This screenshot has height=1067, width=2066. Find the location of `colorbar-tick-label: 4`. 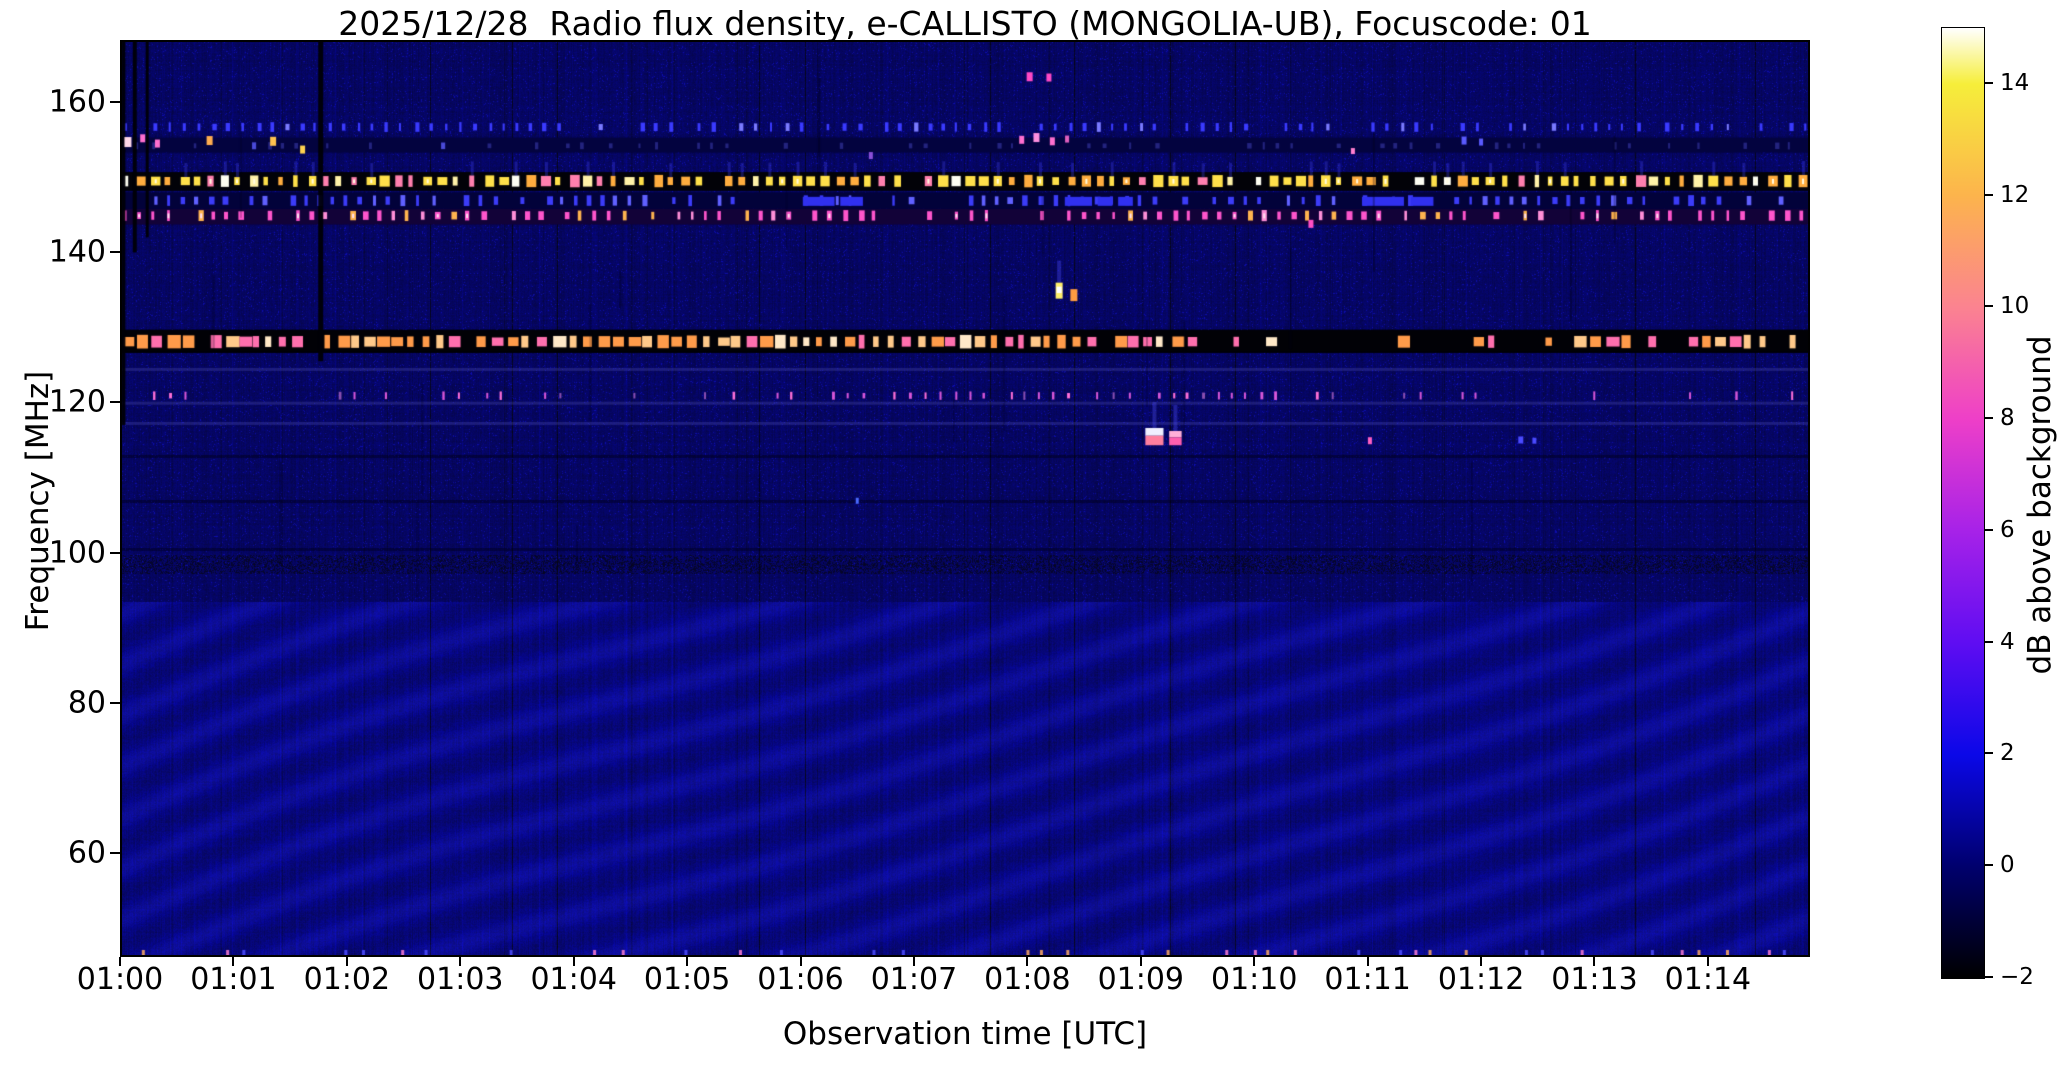

colorbar-tick-label: 4 is located at coordinates (2007, 641).